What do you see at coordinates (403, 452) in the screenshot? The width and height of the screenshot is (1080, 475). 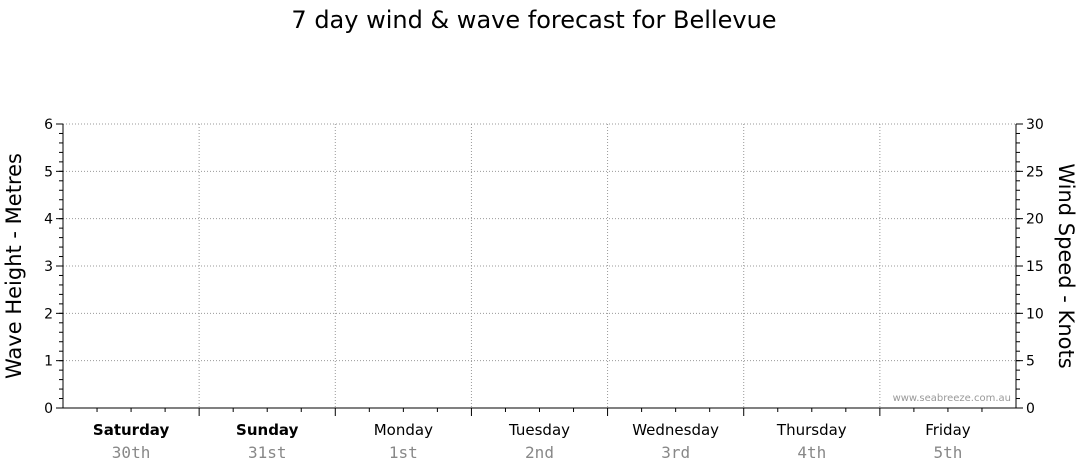 I see `day-date-label: 1st` at bounding box center [403, 452].